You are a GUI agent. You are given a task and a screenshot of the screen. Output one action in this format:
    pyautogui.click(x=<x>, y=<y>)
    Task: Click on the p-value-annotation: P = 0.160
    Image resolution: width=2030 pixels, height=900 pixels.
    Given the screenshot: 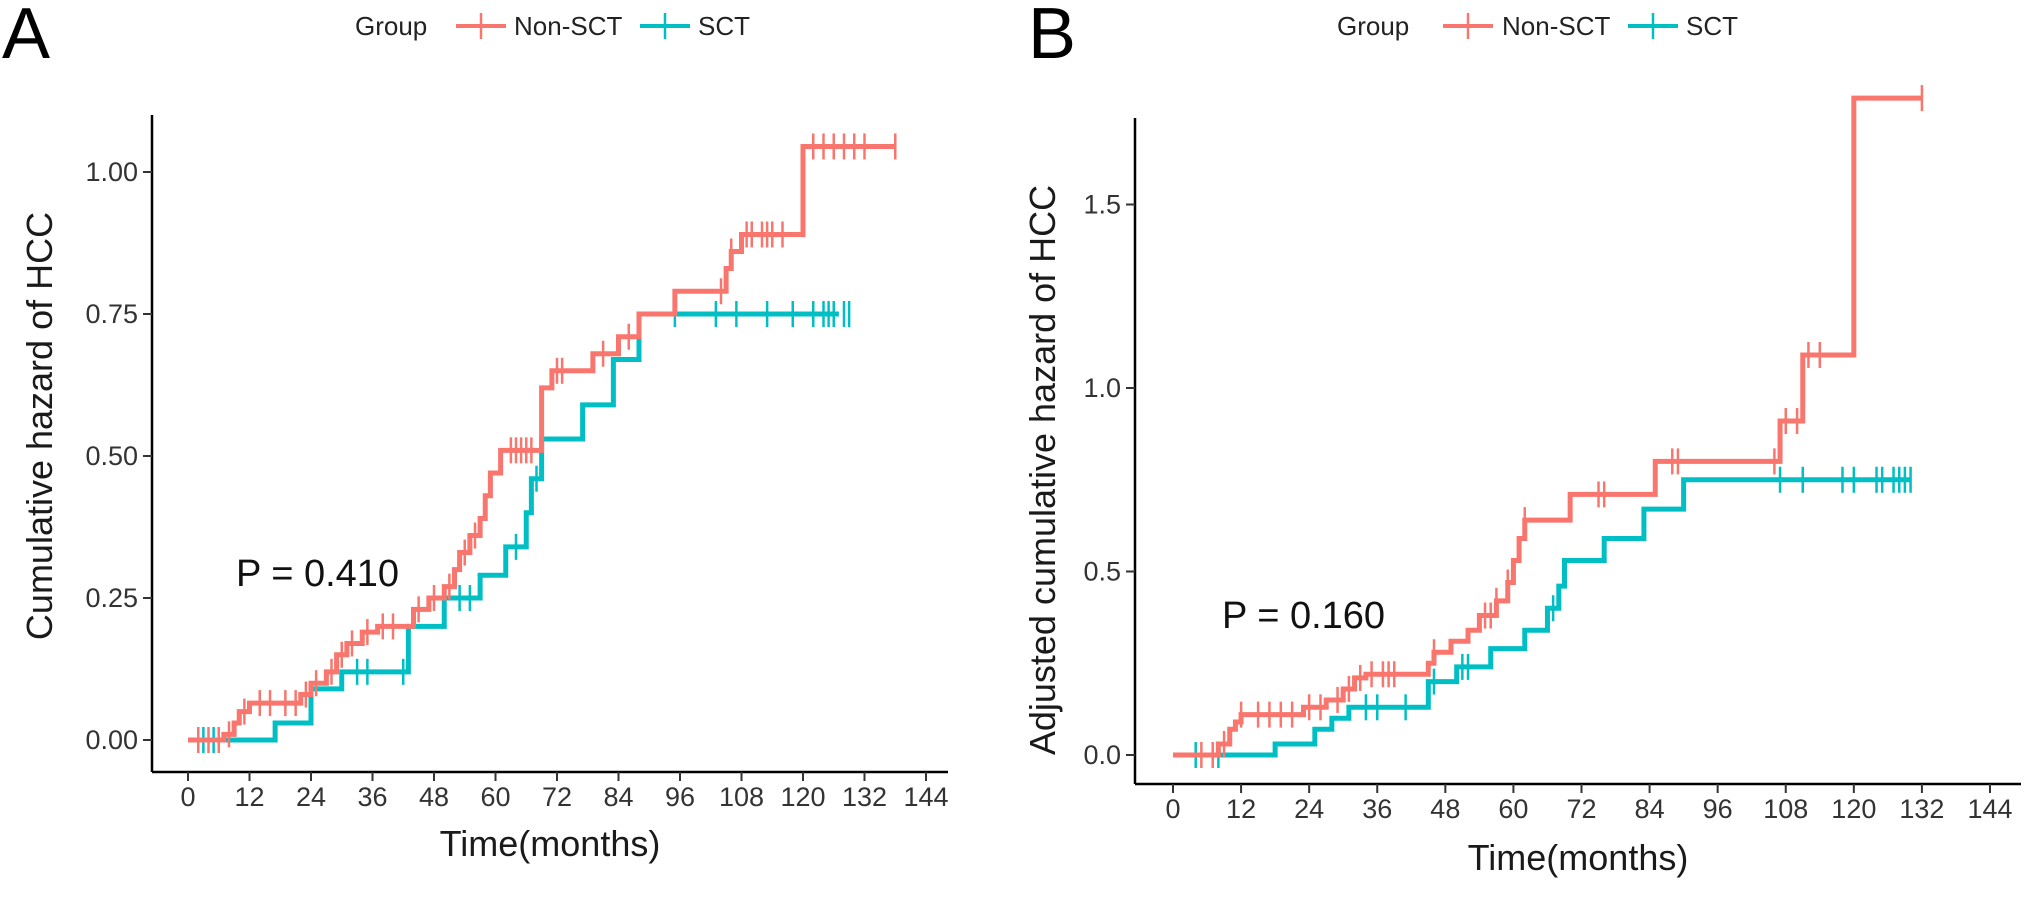 What is the action you would take?
    pyautogui.click(x=1303, y=616)
    